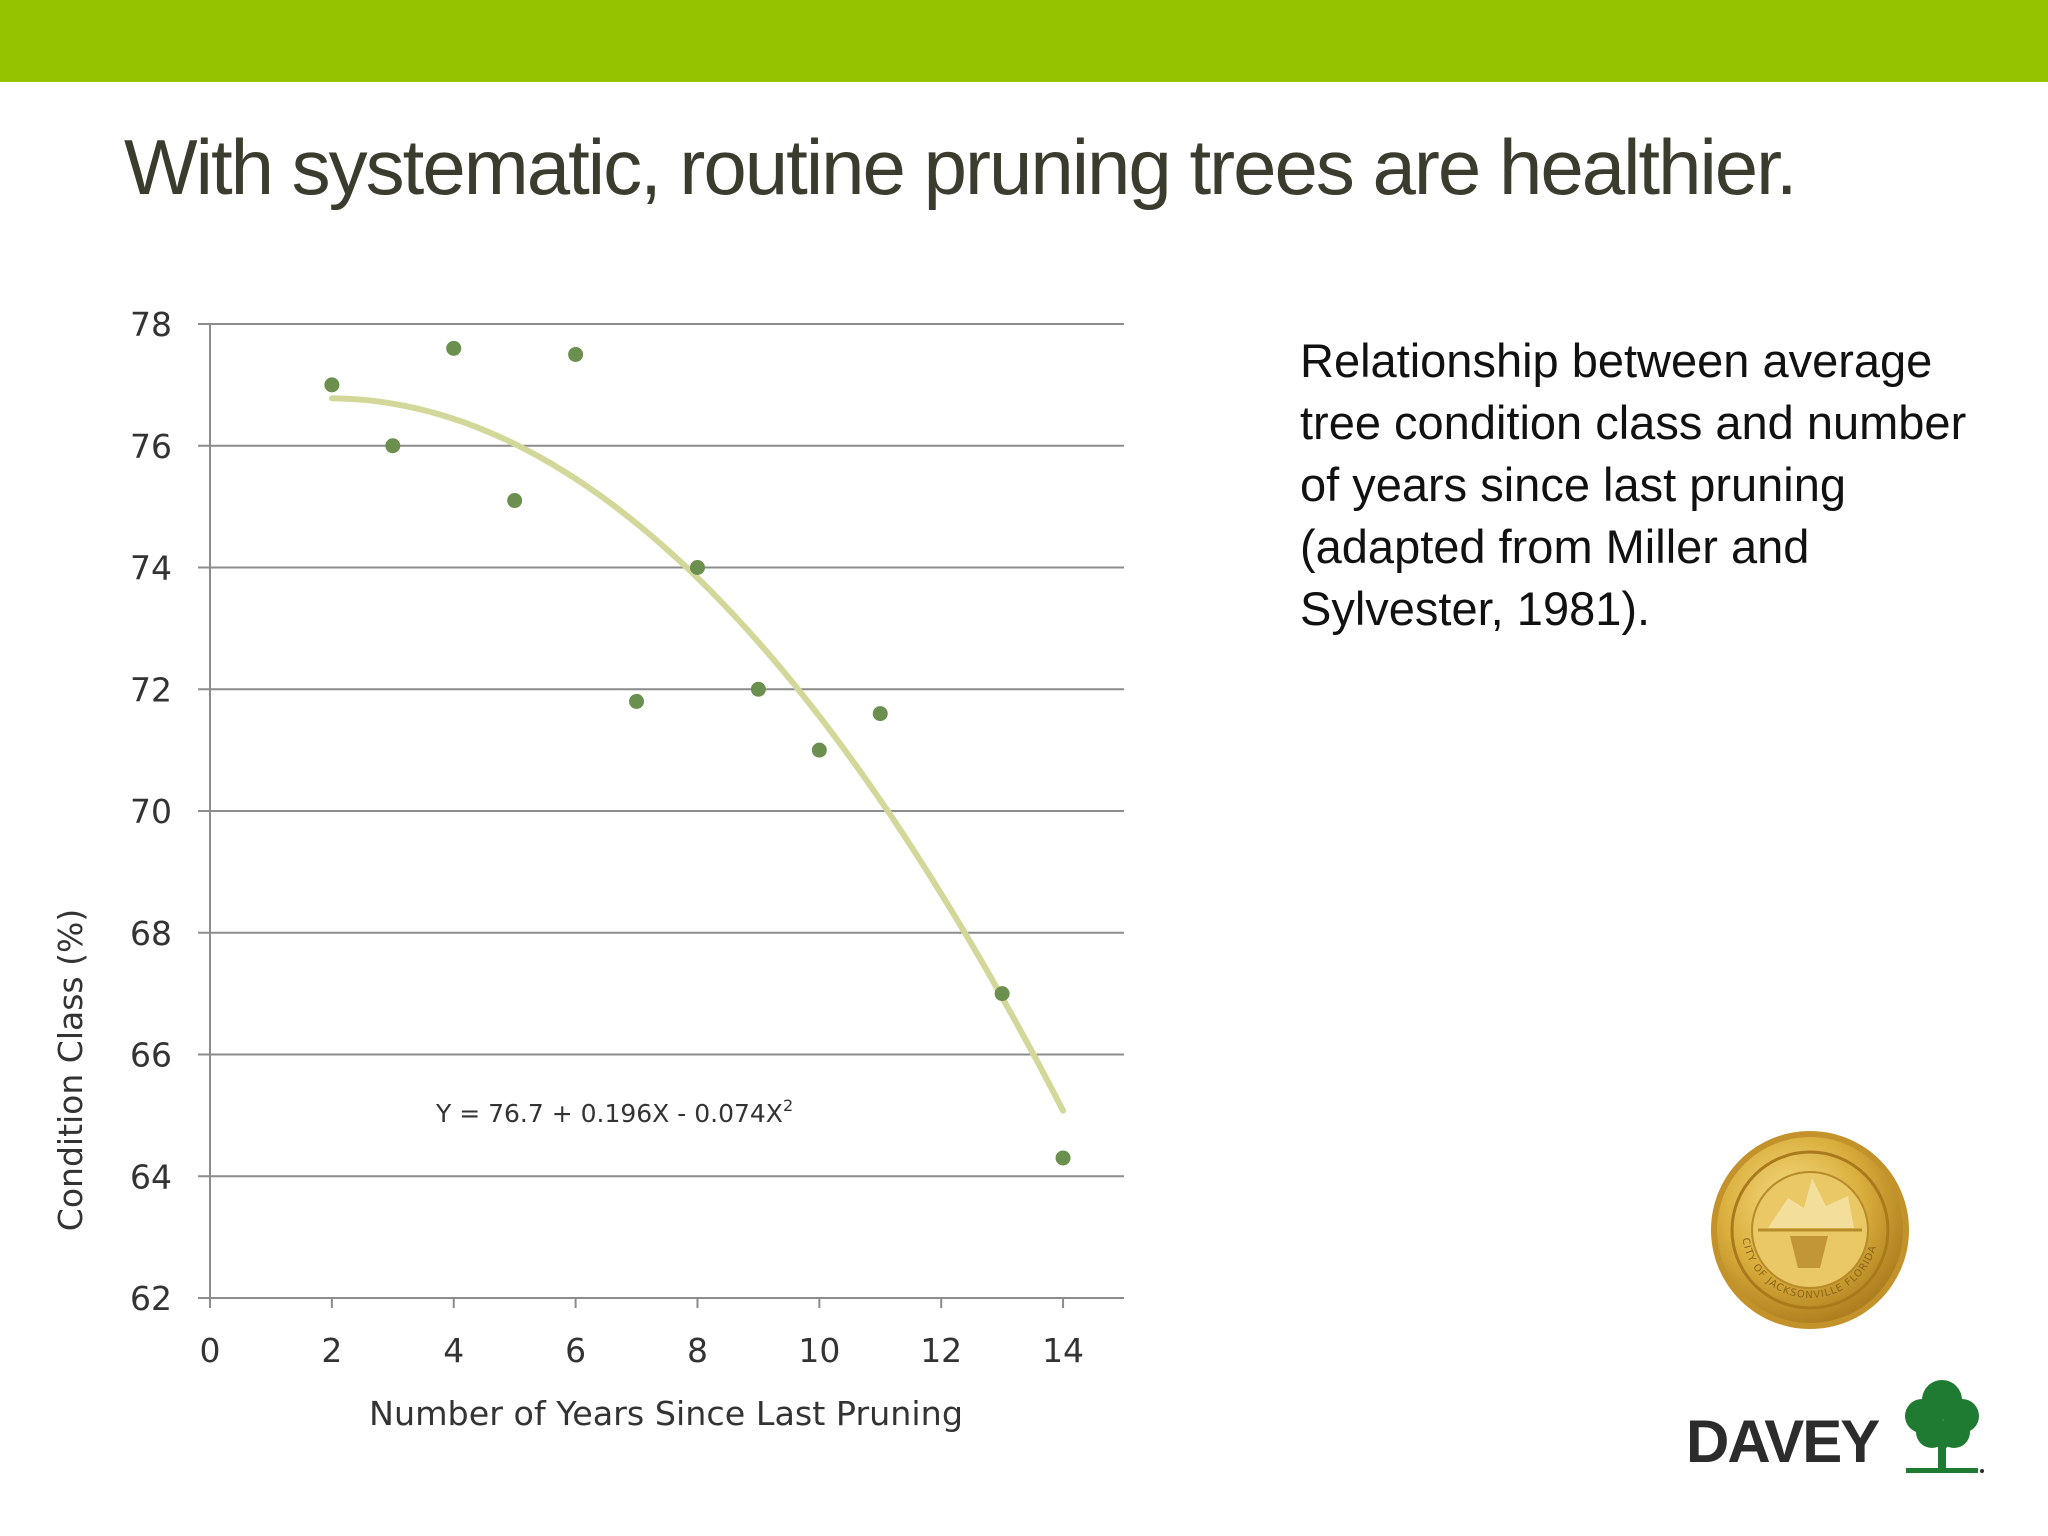  I want to click on y-tick-label: 76, so click(151, 446).